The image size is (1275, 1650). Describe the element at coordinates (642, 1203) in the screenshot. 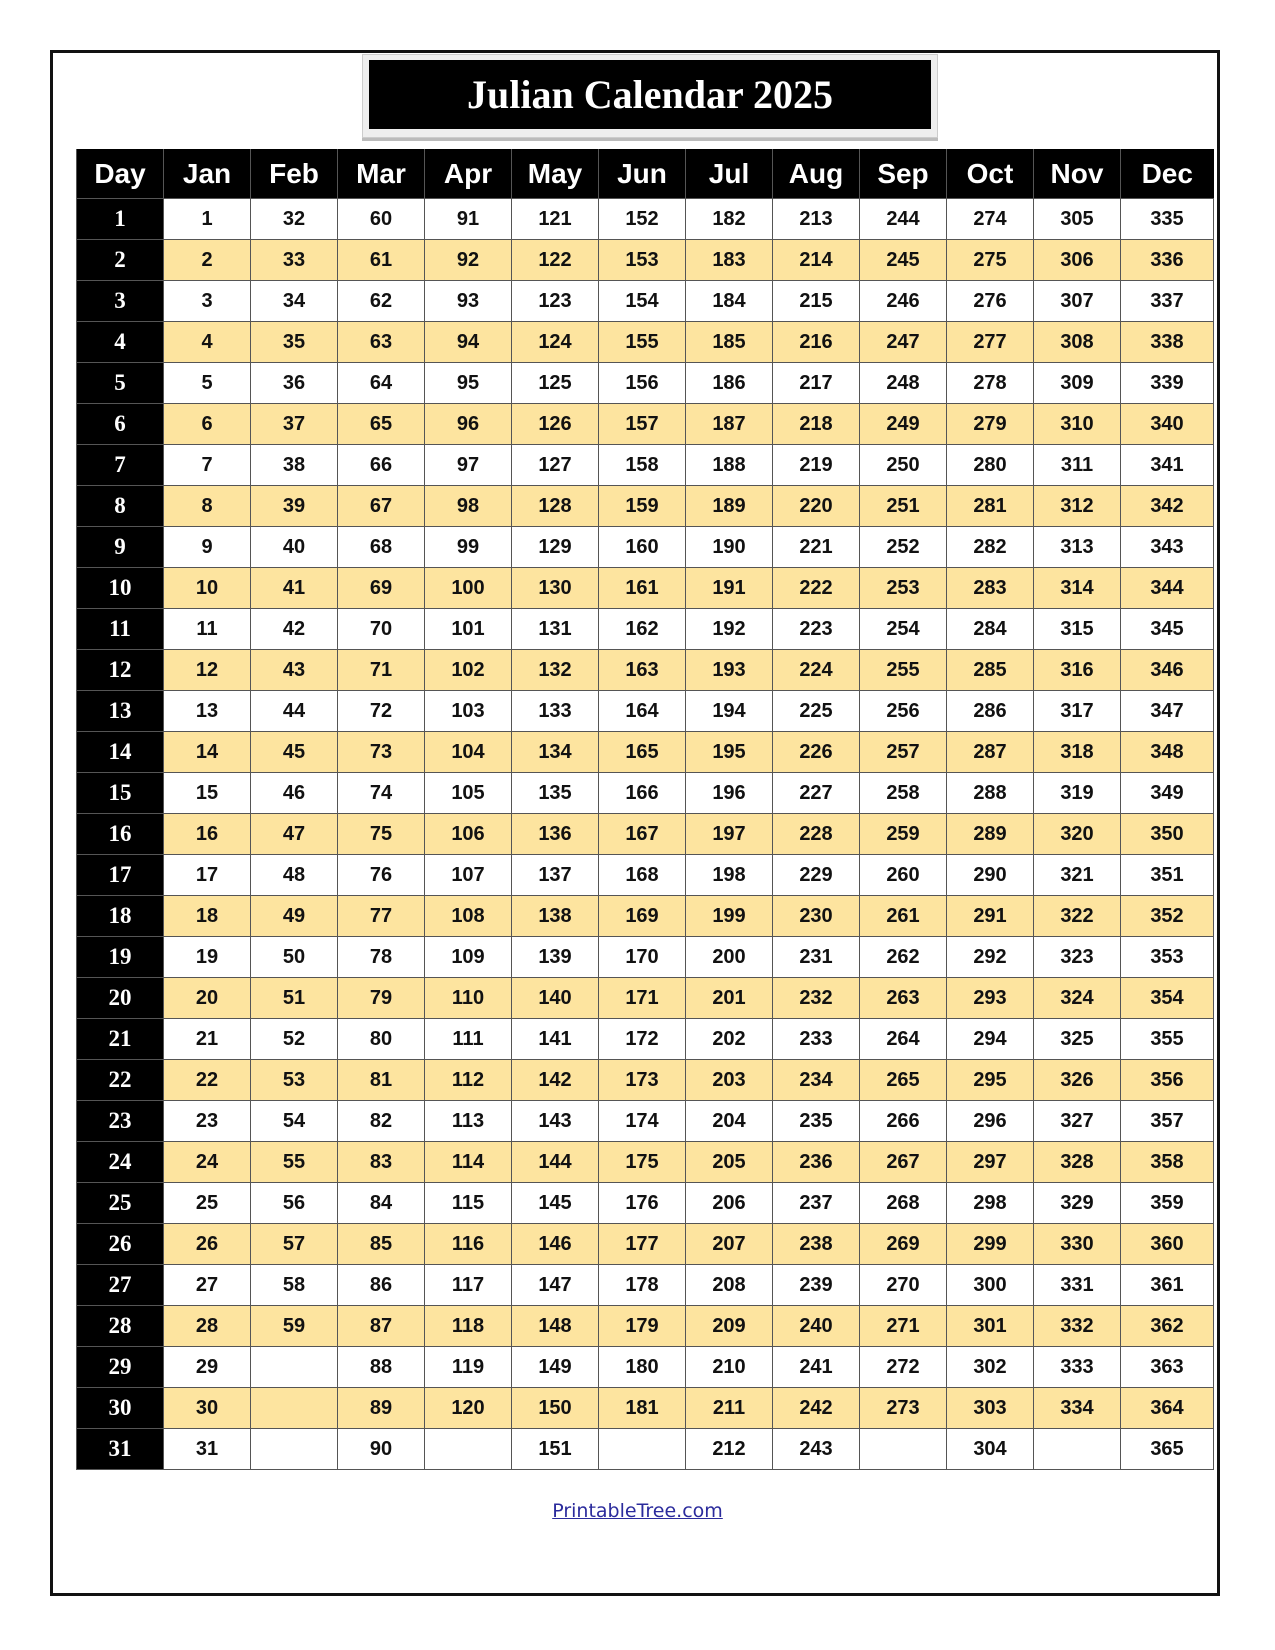

I see `julian-date-cell: 176` at that location.